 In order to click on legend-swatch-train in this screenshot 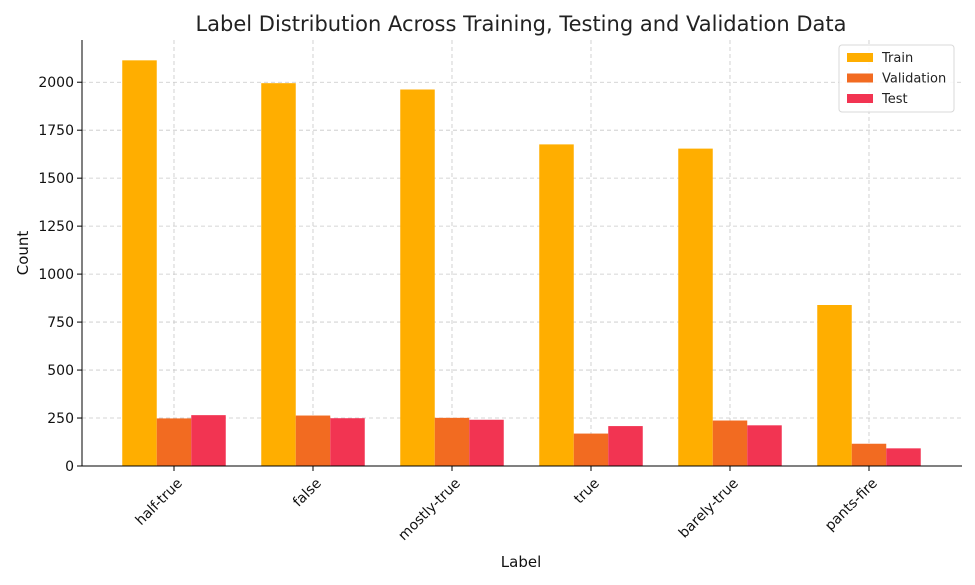, I will do `click(860, 57)`.